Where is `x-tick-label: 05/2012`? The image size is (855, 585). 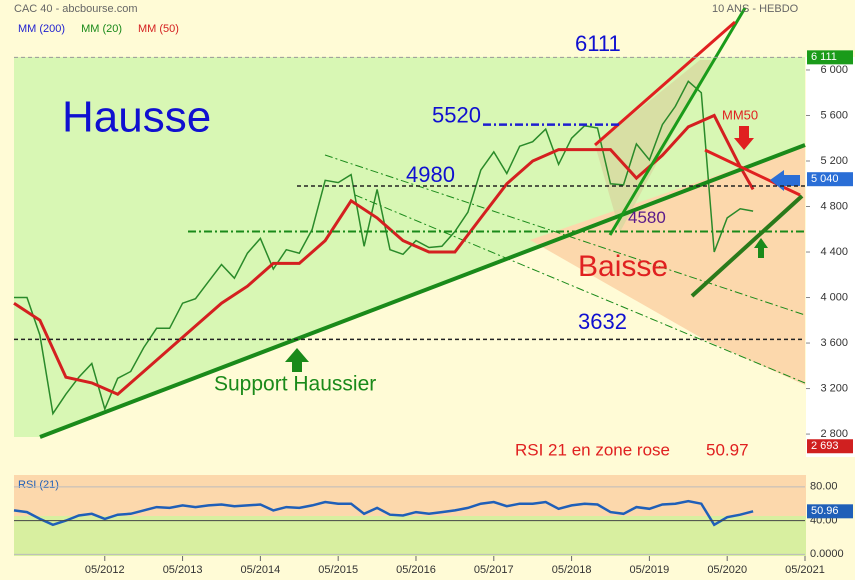 x-tick-label: 05/2012 is located at coordinates (105, 570).